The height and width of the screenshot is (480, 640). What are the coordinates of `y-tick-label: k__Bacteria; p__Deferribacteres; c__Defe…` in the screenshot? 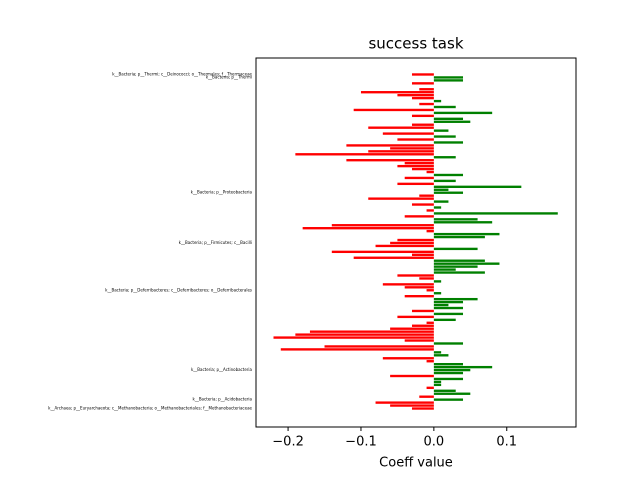 It's located at (178, 289).